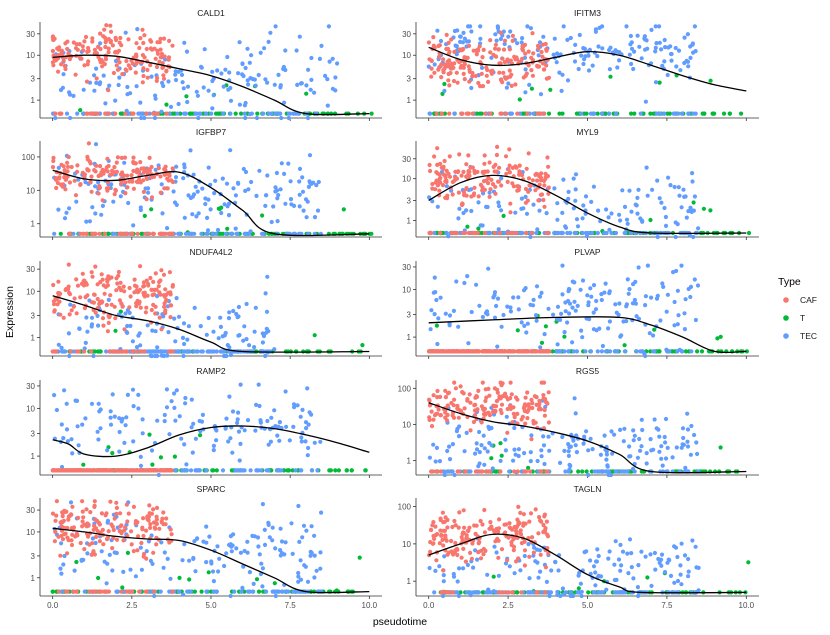  Describe the element at coordinates (409, 461) in the screenshot. I see `y-tick-label-rgs5: 1` at that location.